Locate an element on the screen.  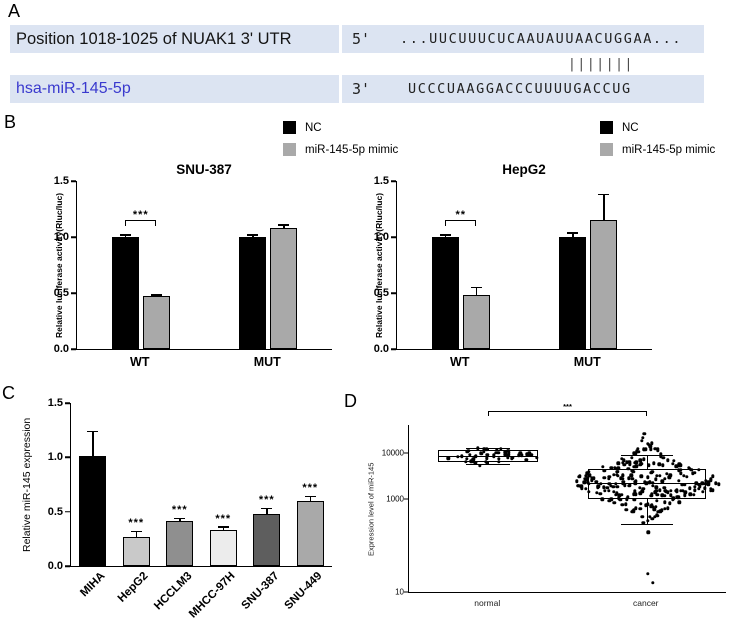
y-axis: 0.0 0.5 1.0 1.5 is located at coordinates (47, 484).